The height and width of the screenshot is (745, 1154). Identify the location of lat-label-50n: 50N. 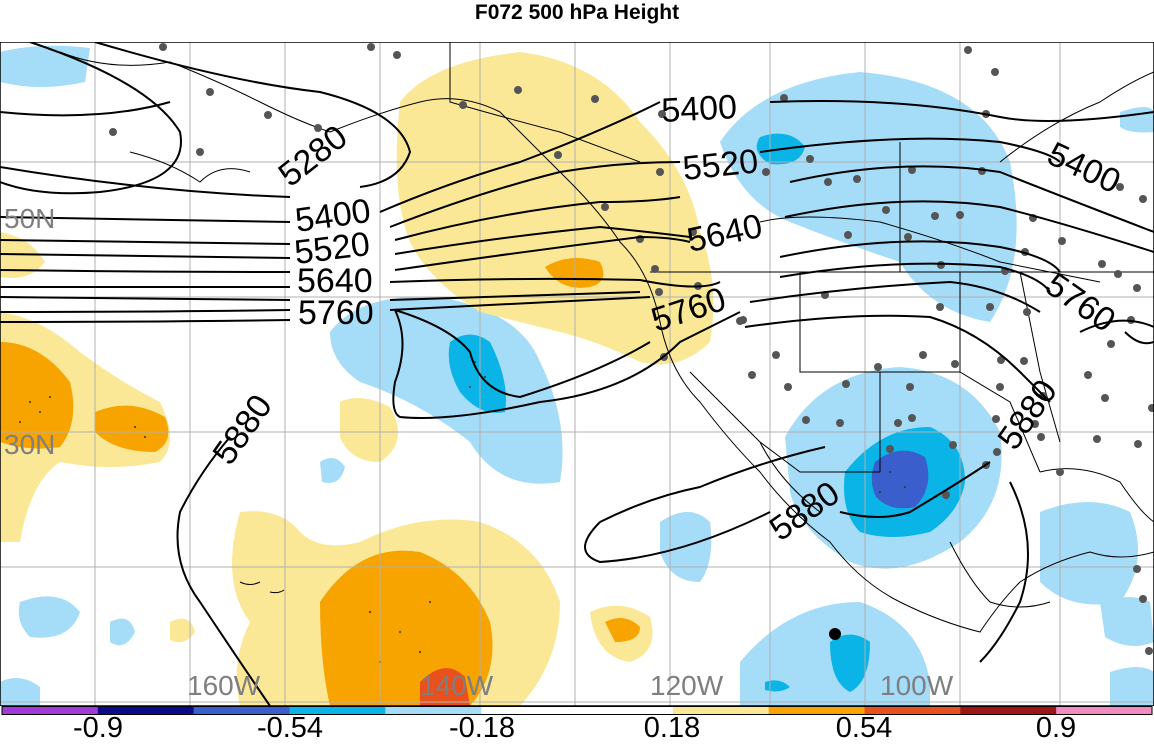
(29, 218).